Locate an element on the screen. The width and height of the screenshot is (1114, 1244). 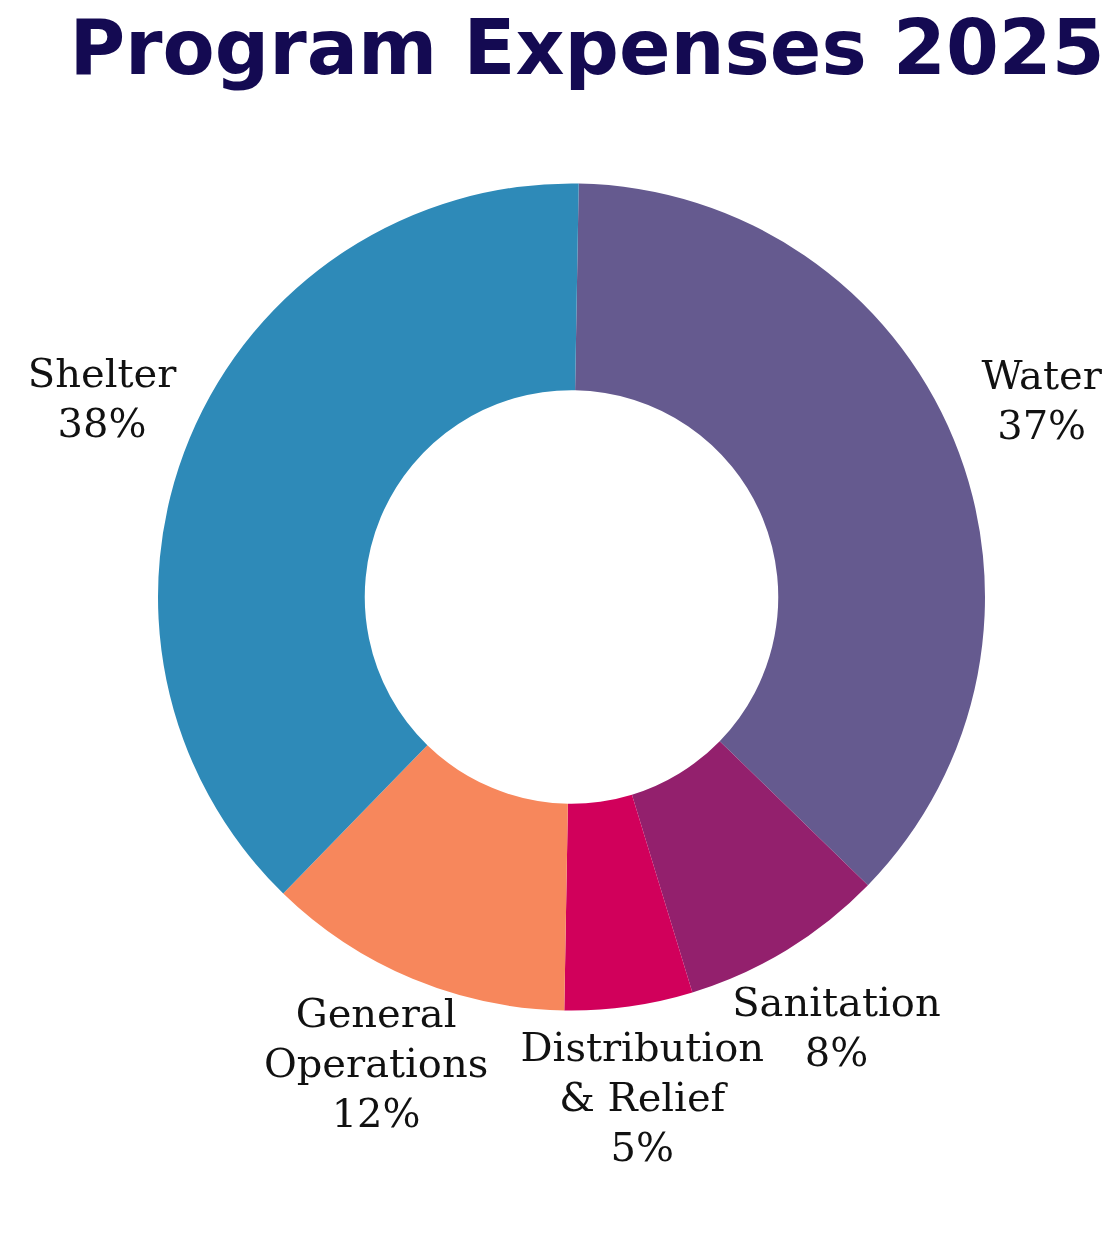
slice-label: General Operations is located at coordinates (376, 1037).